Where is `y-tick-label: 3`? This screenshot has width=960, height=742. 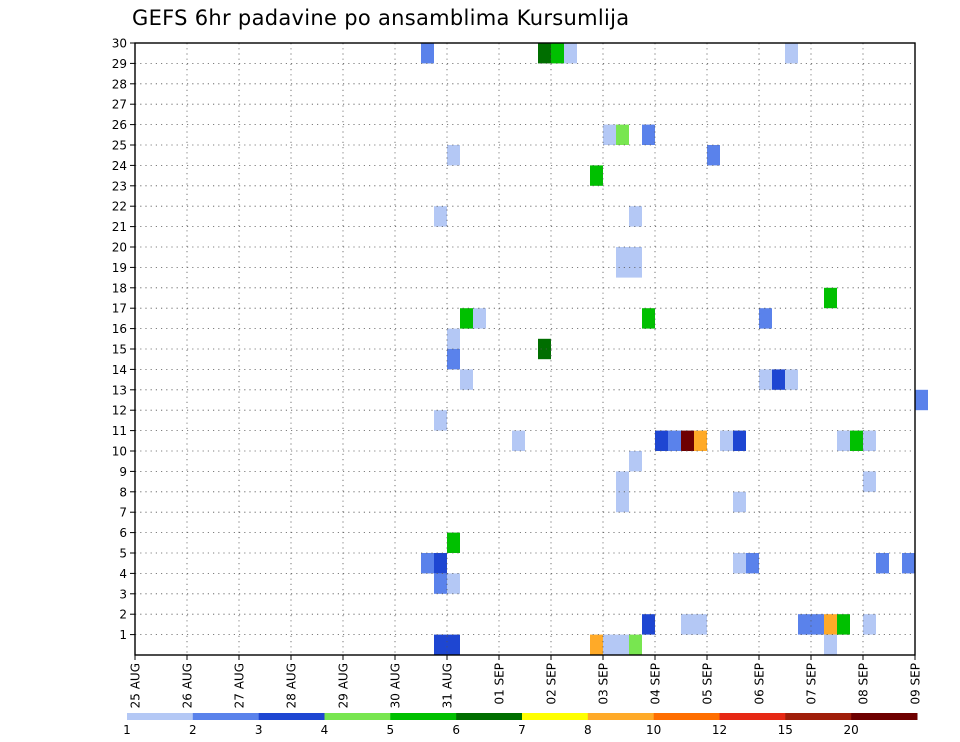 y-tick-label: 3 is located at coordinates (123, 594).